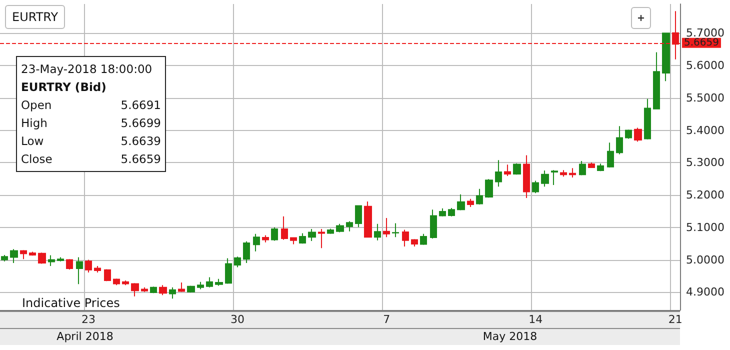  I want to click on ref-line-label: 5.6659, so click(701, 42).